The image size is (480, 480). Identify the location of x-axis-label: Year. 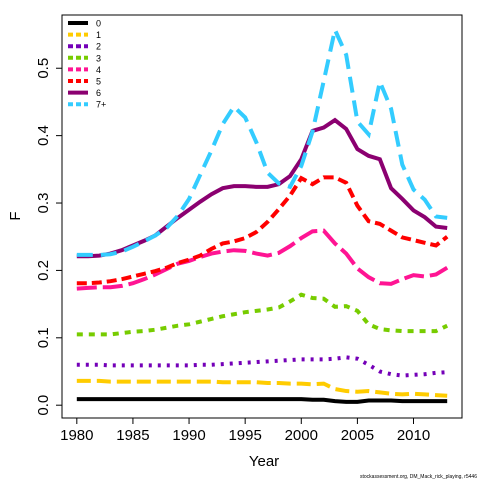
(264, 461).